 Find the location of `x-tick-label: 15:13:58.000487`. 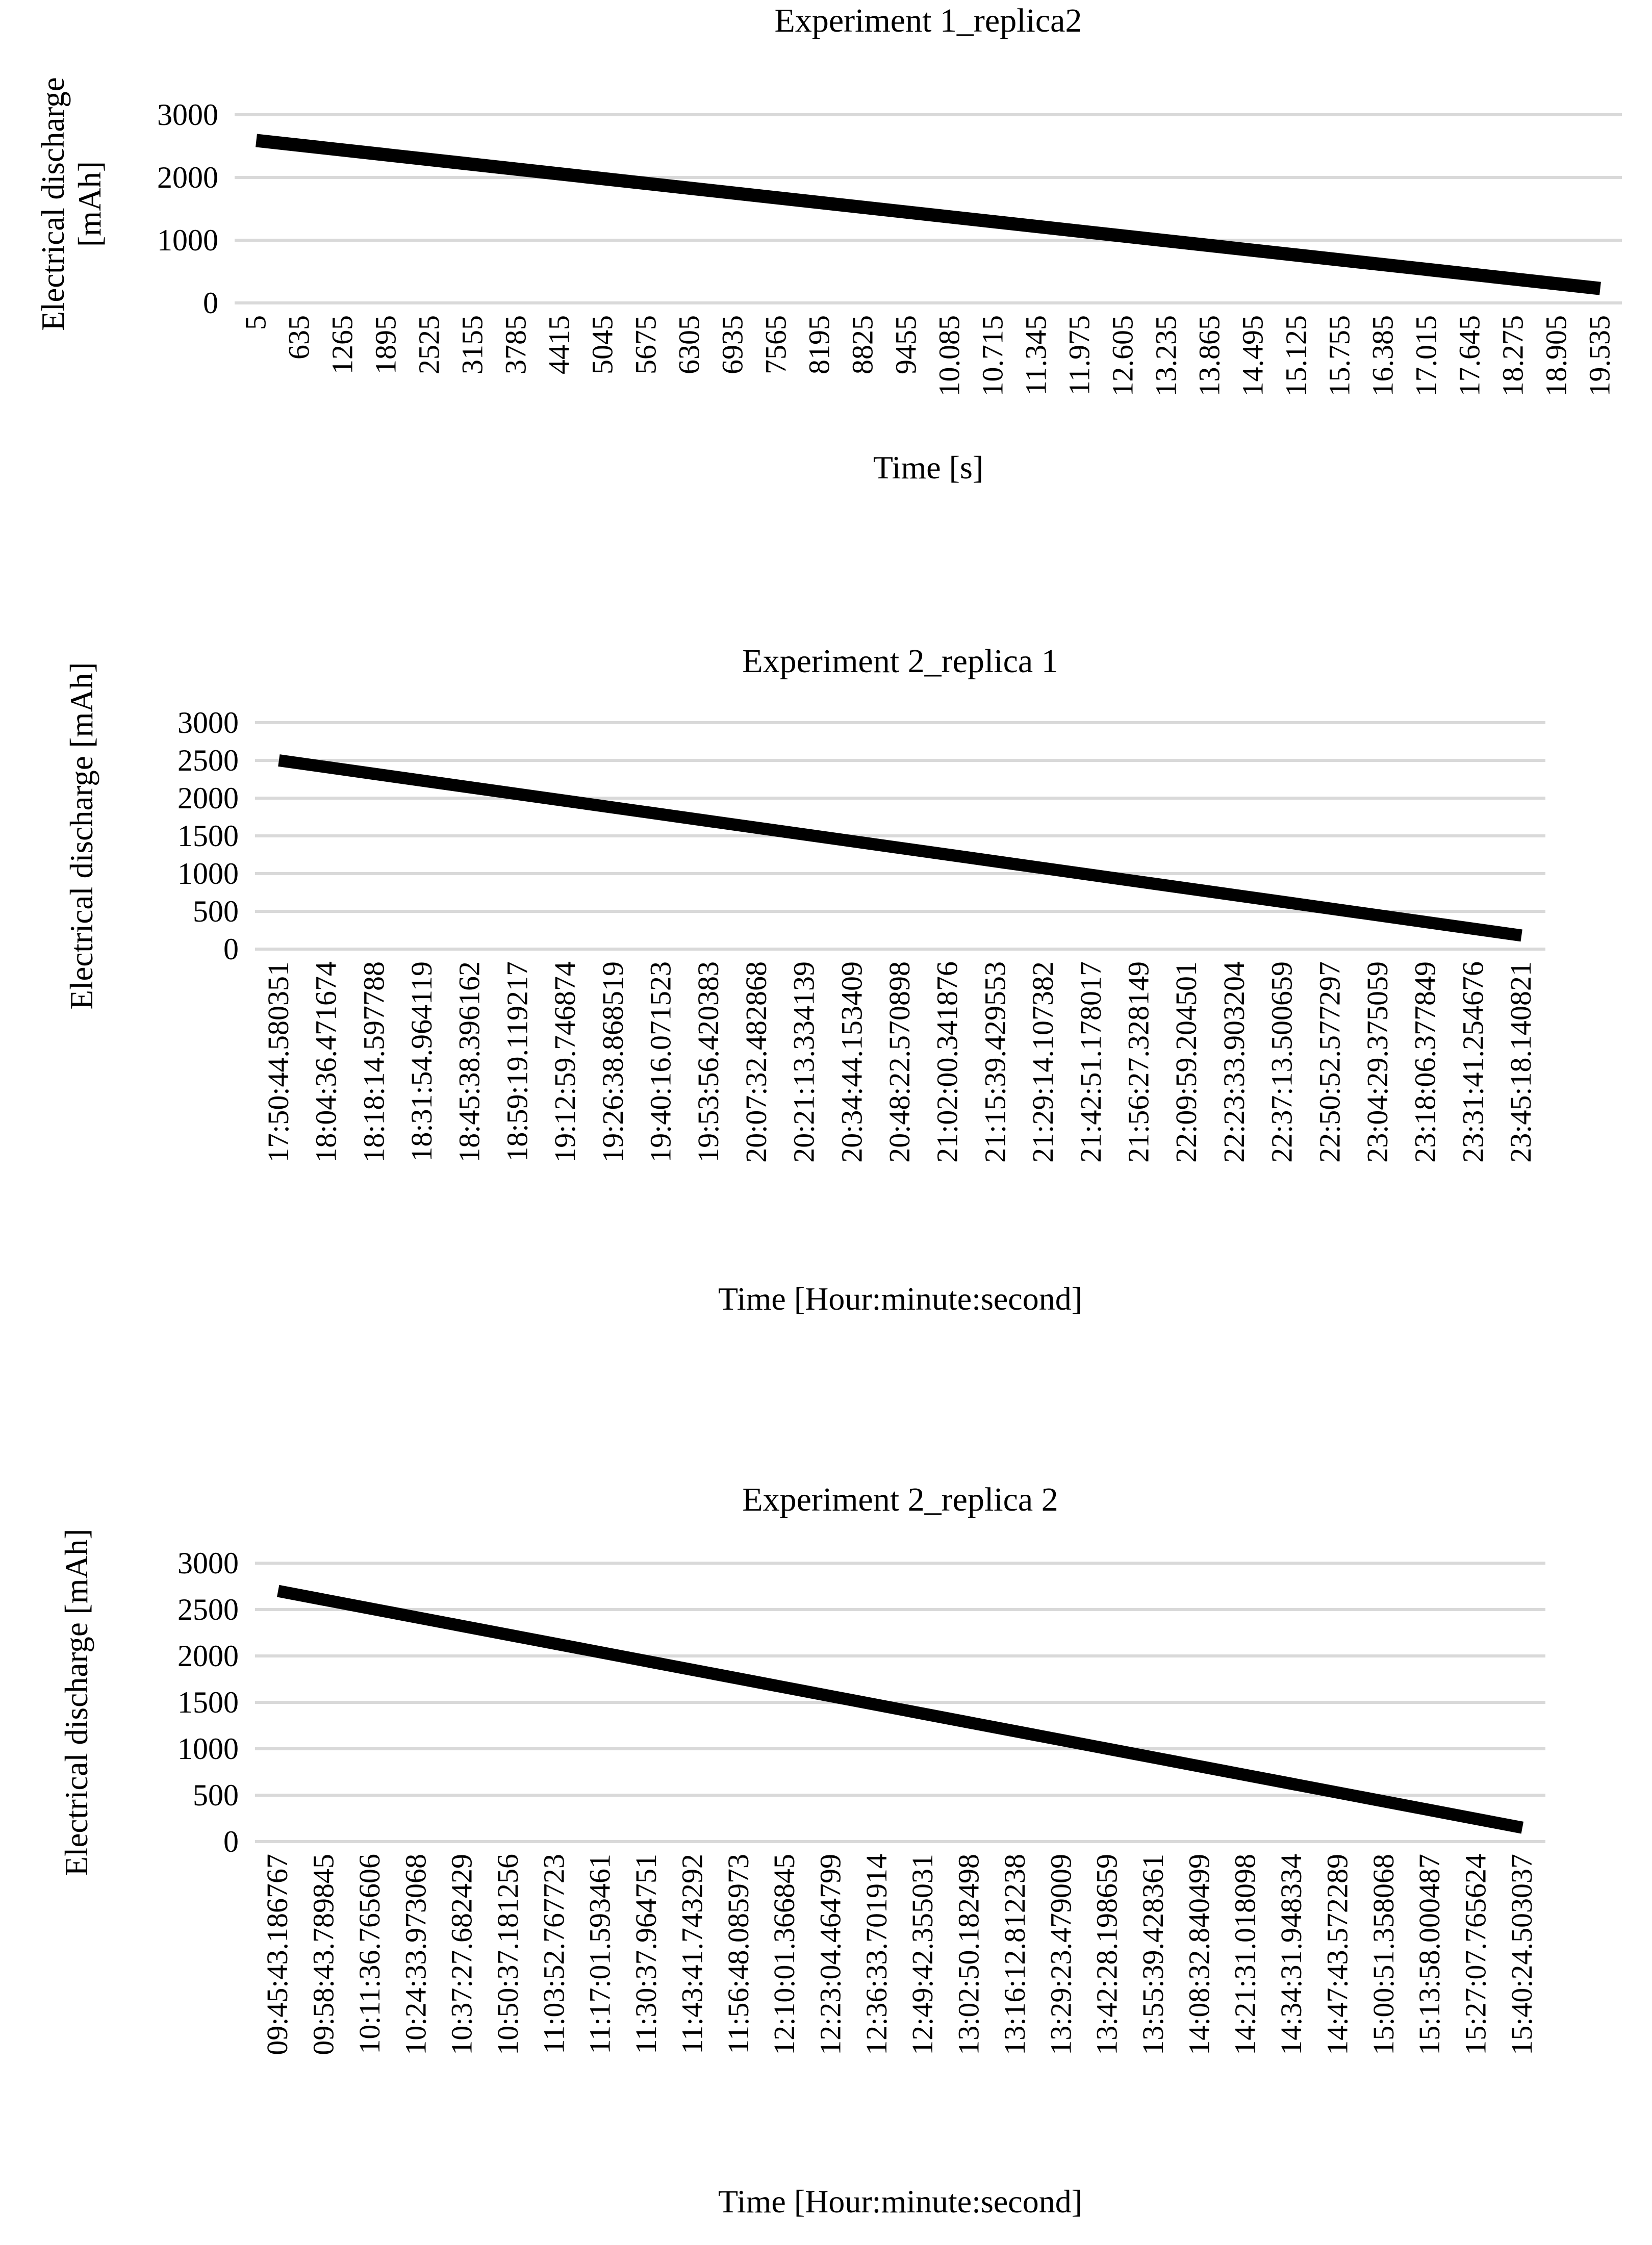

x-tick-label: 15:13:58.000487 is located at coordinates (1430, 1954).